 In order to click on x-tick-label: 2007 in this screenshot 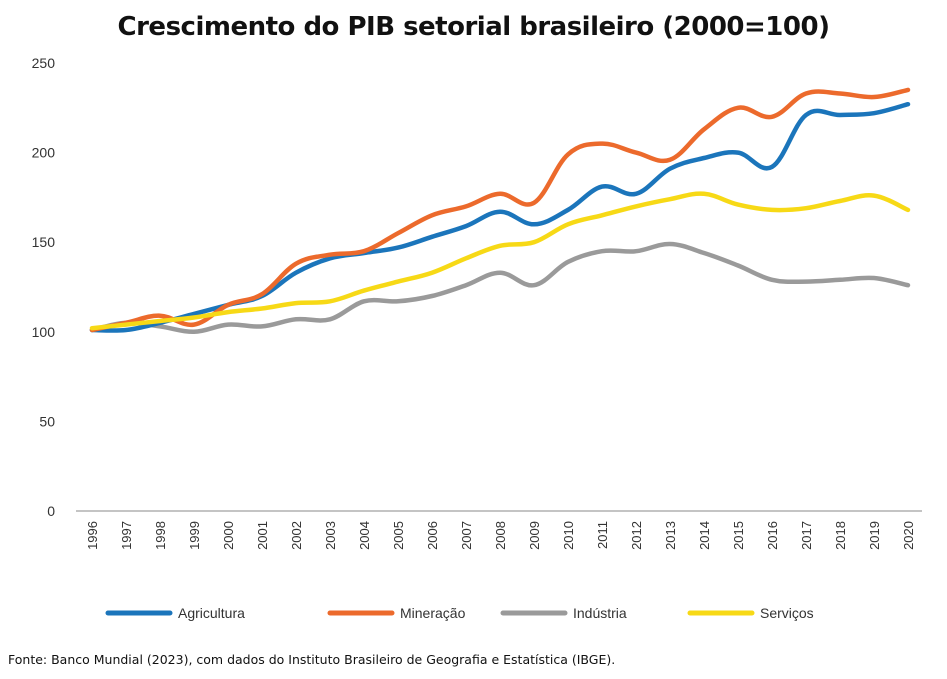, I will do `click(466, 535)`.